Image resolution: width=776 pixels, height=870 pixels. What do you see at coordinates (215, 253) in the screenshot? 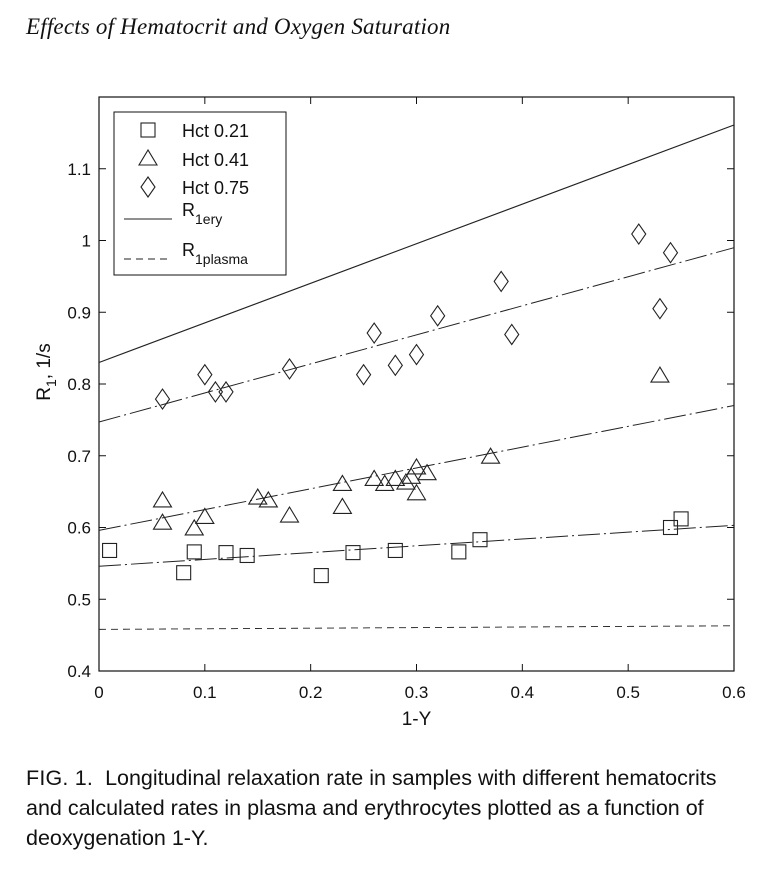
I see `legend-label: R1plasma` at bounding box center [215, 253].